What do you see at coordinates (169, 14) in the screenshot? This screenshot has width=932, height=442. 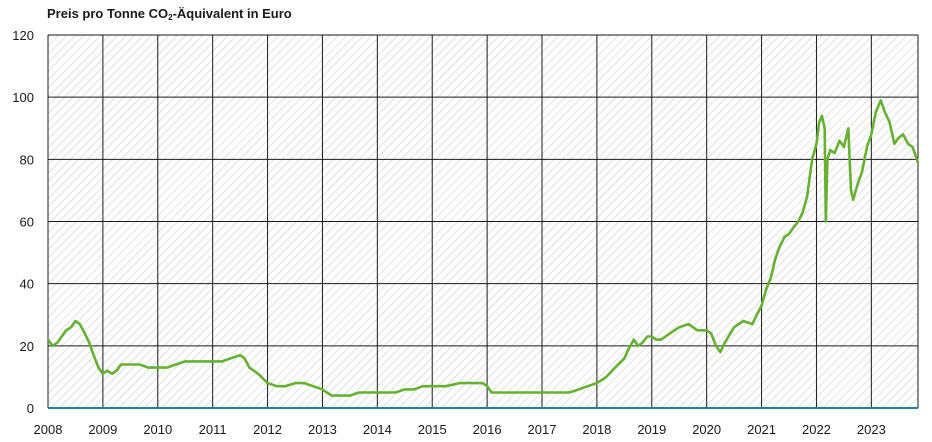 I see `chart-title: Preis pro Tonne CO2-Äquivalent in Euro` at bounding box center [169, 14].